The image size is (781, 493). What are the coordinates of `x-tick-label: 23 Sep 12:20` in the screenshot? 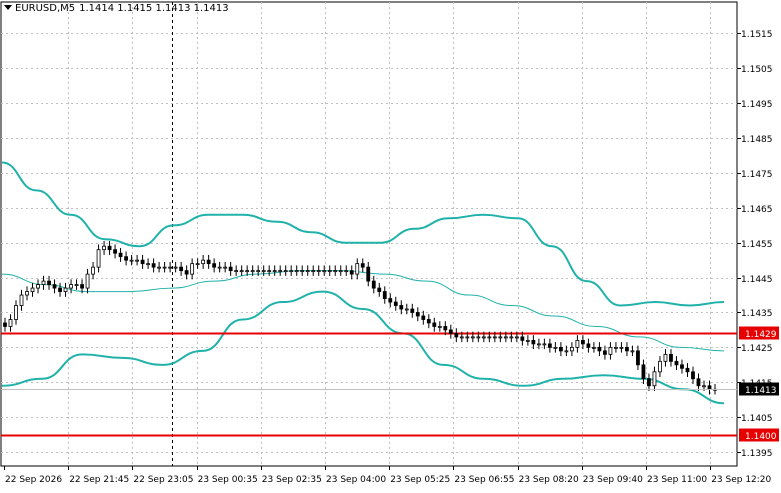 It's located at (741, 480).